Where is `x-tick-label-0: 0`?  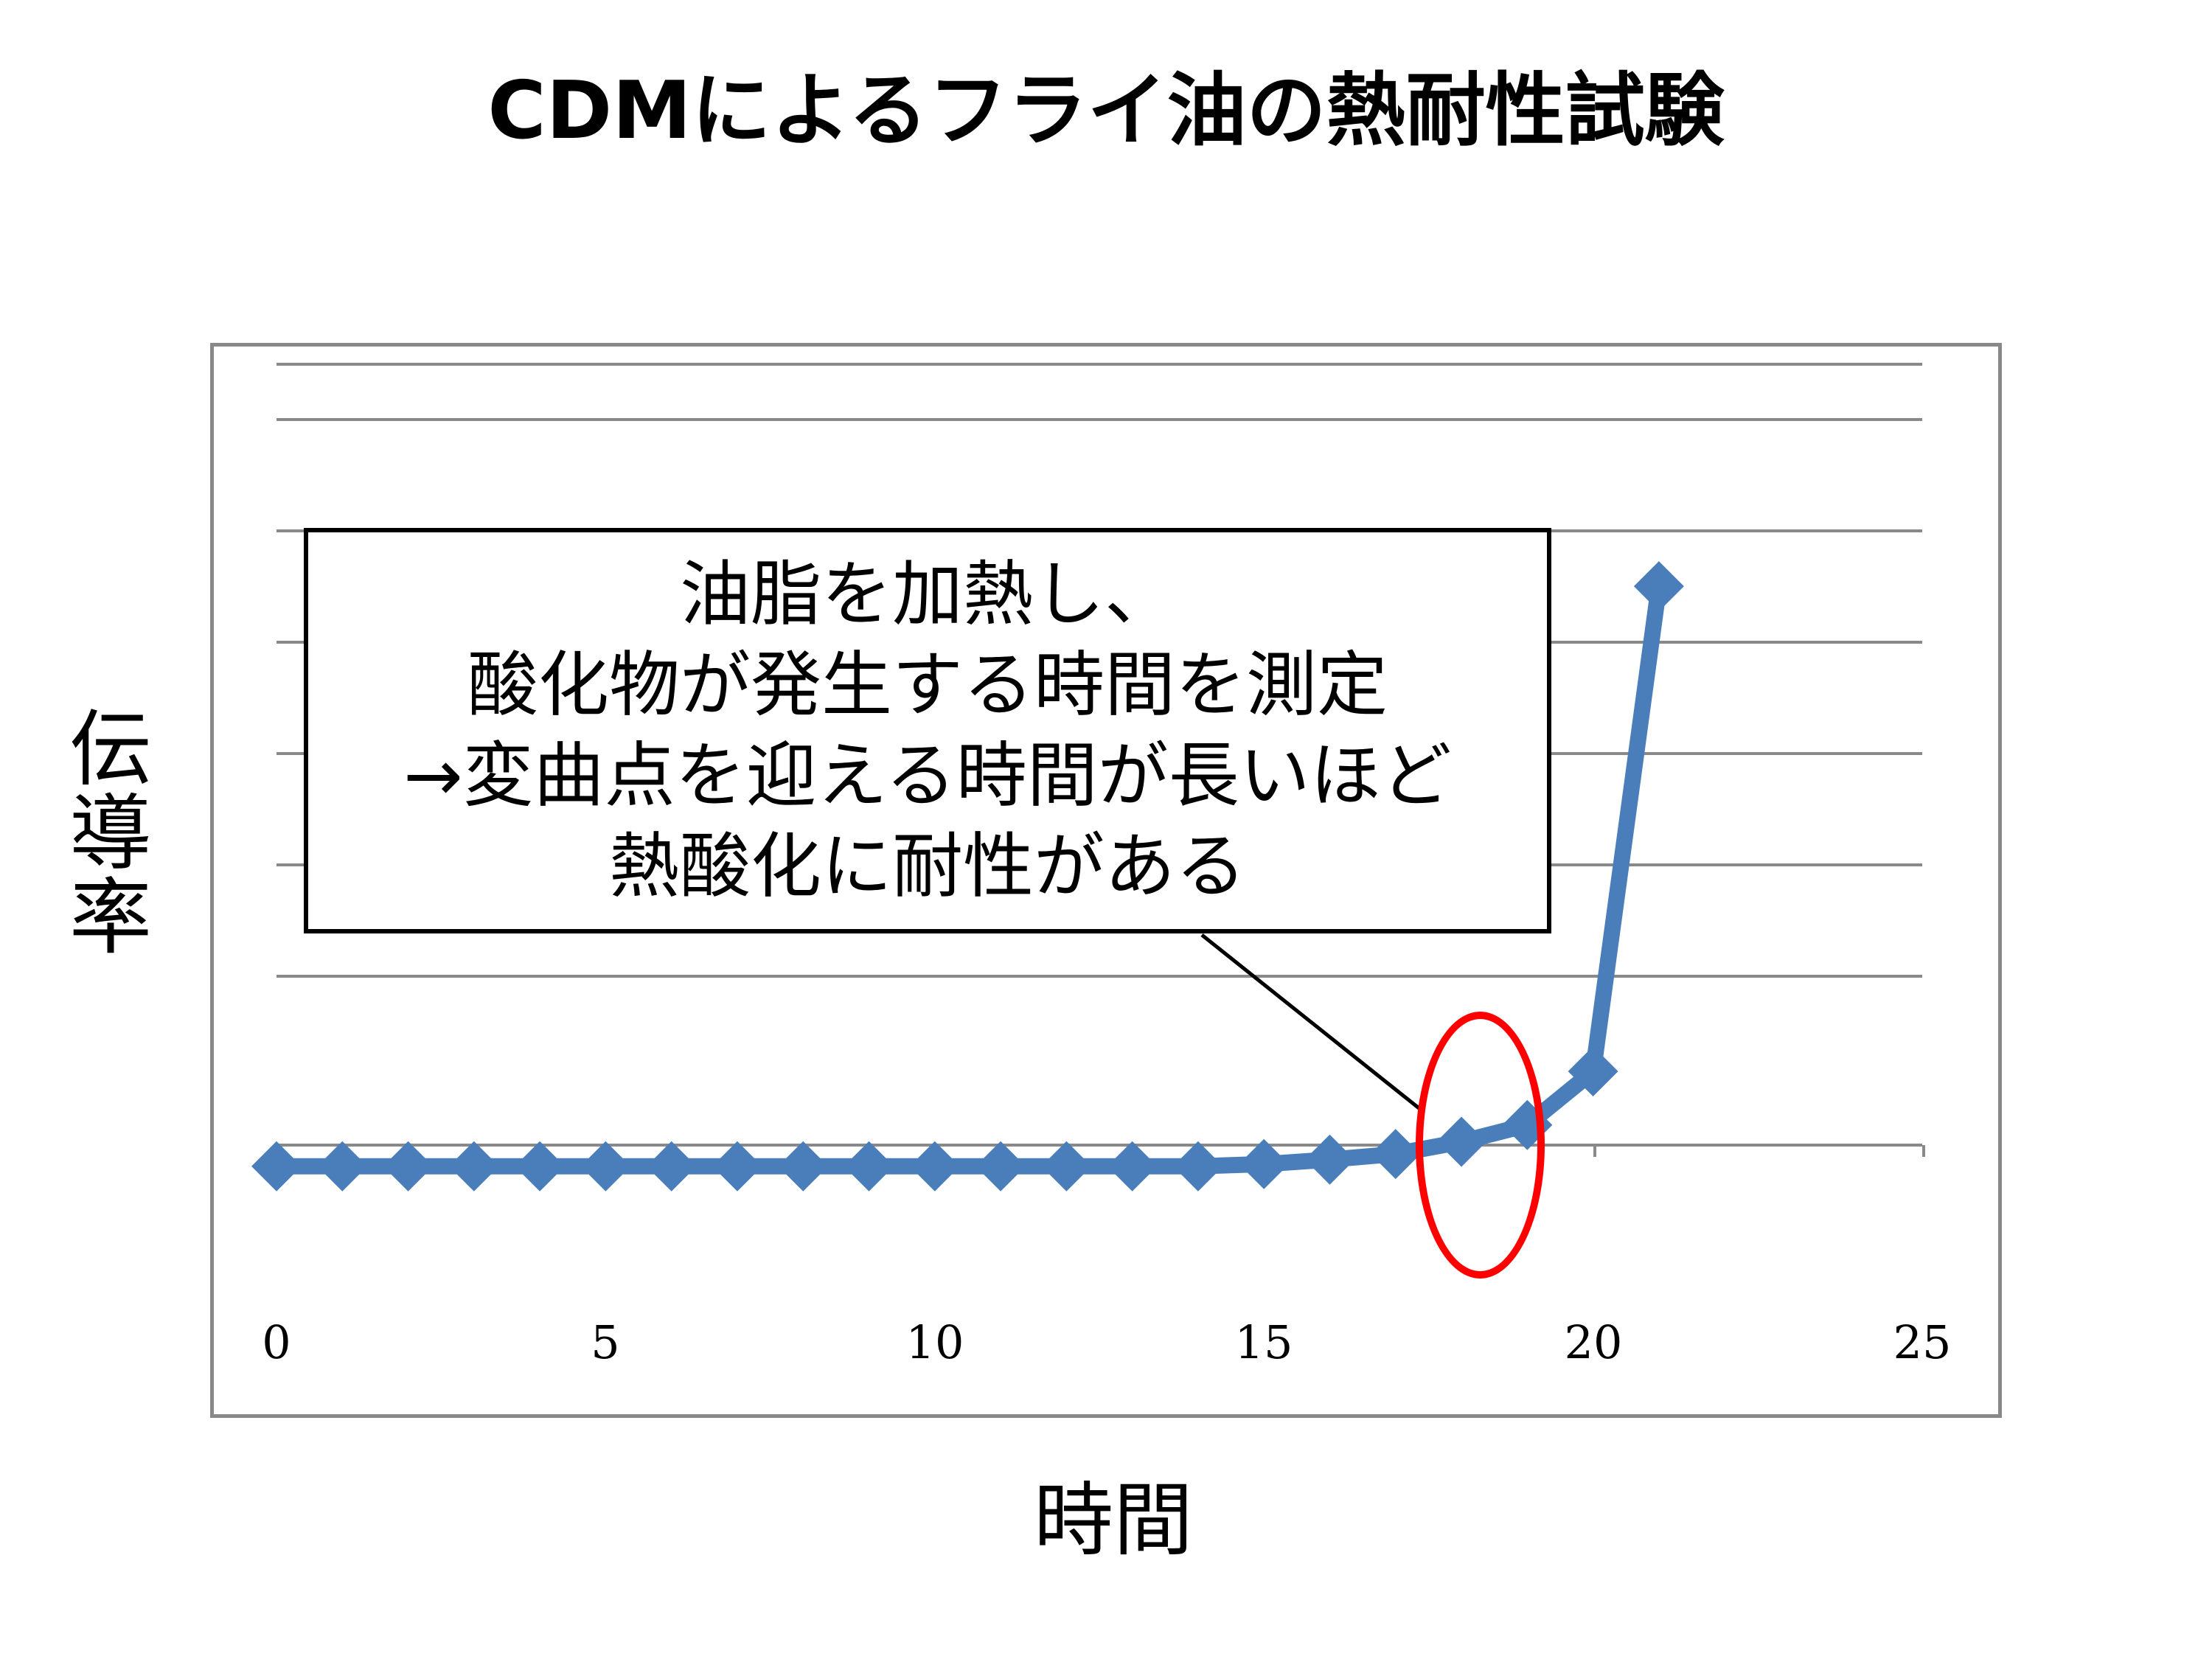 x-tick-label-0: 0 is located at coordinates (276, 1342).